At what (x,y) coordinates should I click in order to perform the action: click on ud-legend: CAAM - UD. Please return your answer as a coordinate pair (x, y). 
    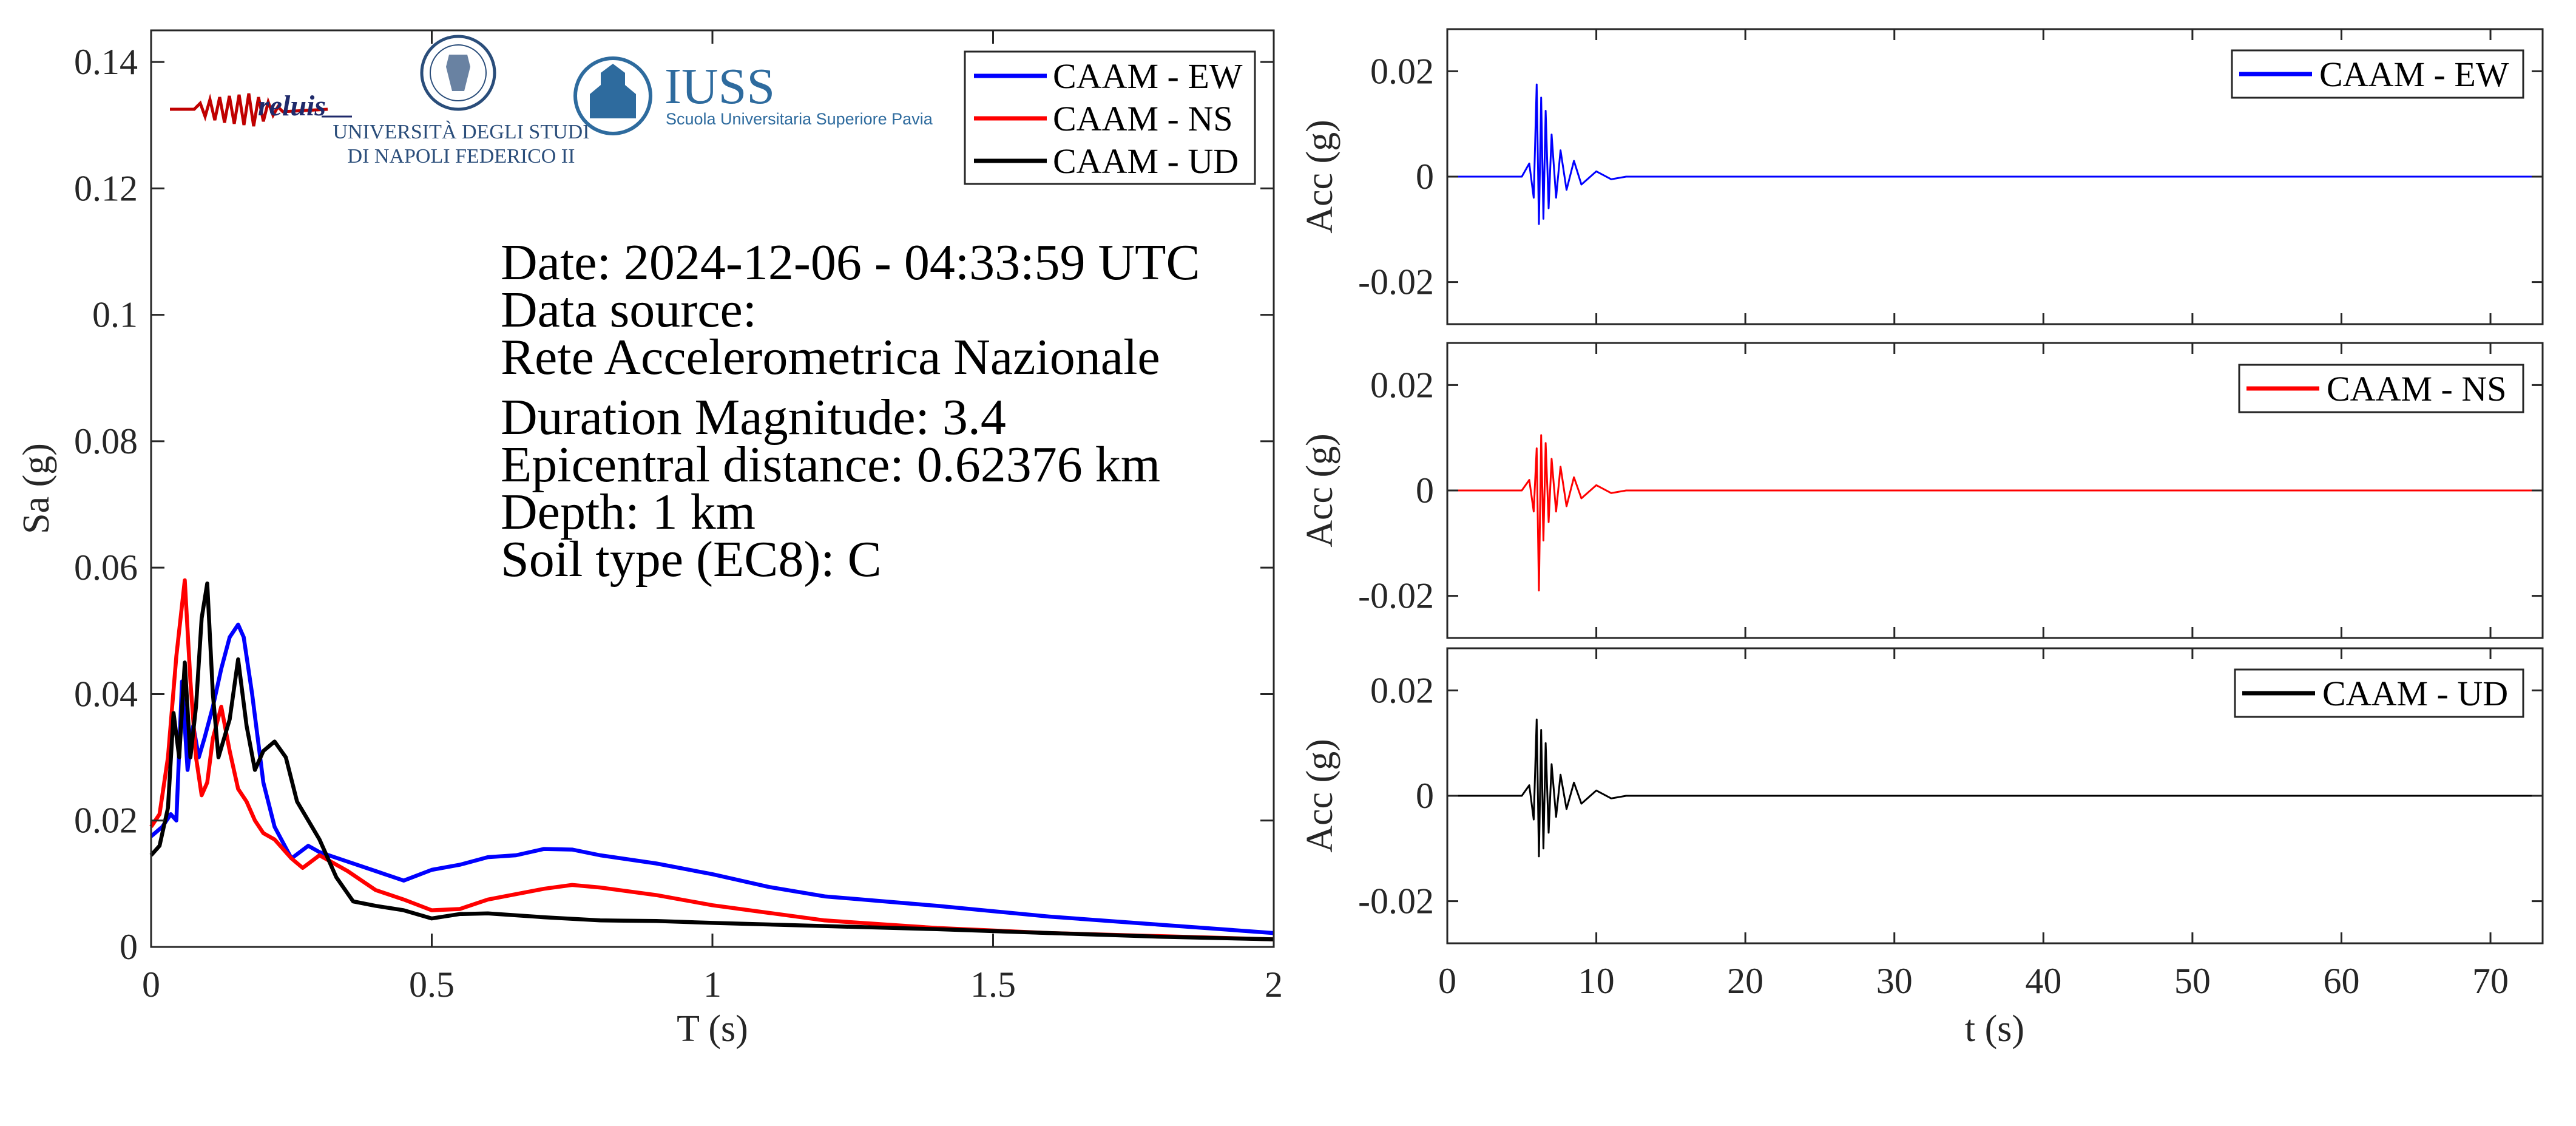
    Looking at the image, I should click on (2379, 693).